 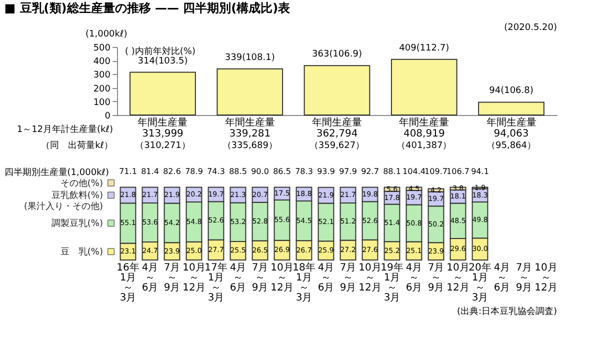 I want to click on legend-label: 豆 乳(%), so click(x=81, y=252).